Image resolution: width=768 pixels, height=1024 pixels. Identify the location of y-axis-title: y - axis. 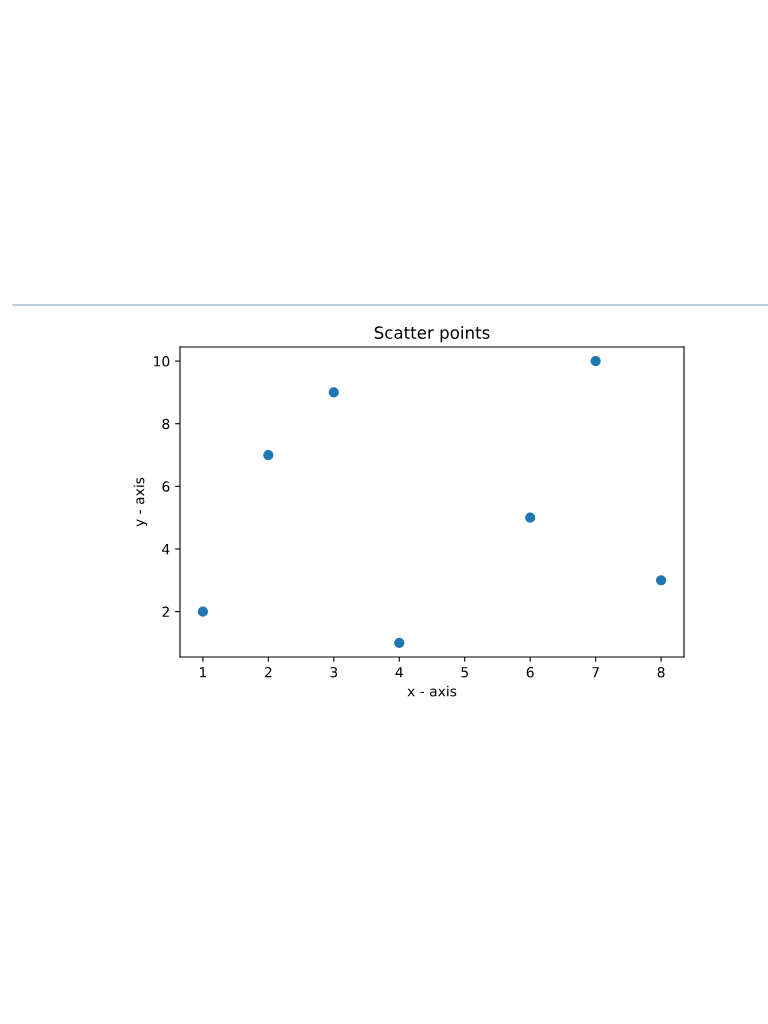
(140, 502).